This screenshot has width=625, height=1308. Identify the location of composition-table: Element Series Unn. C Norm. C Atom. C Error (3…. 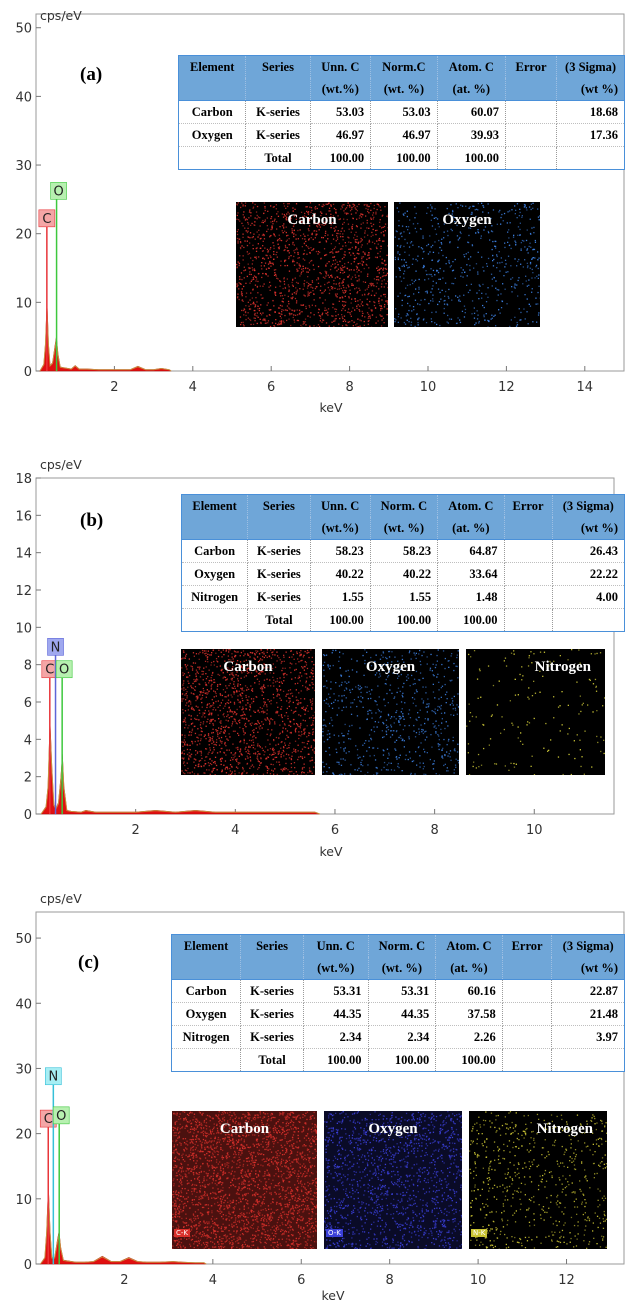
(403, 563).